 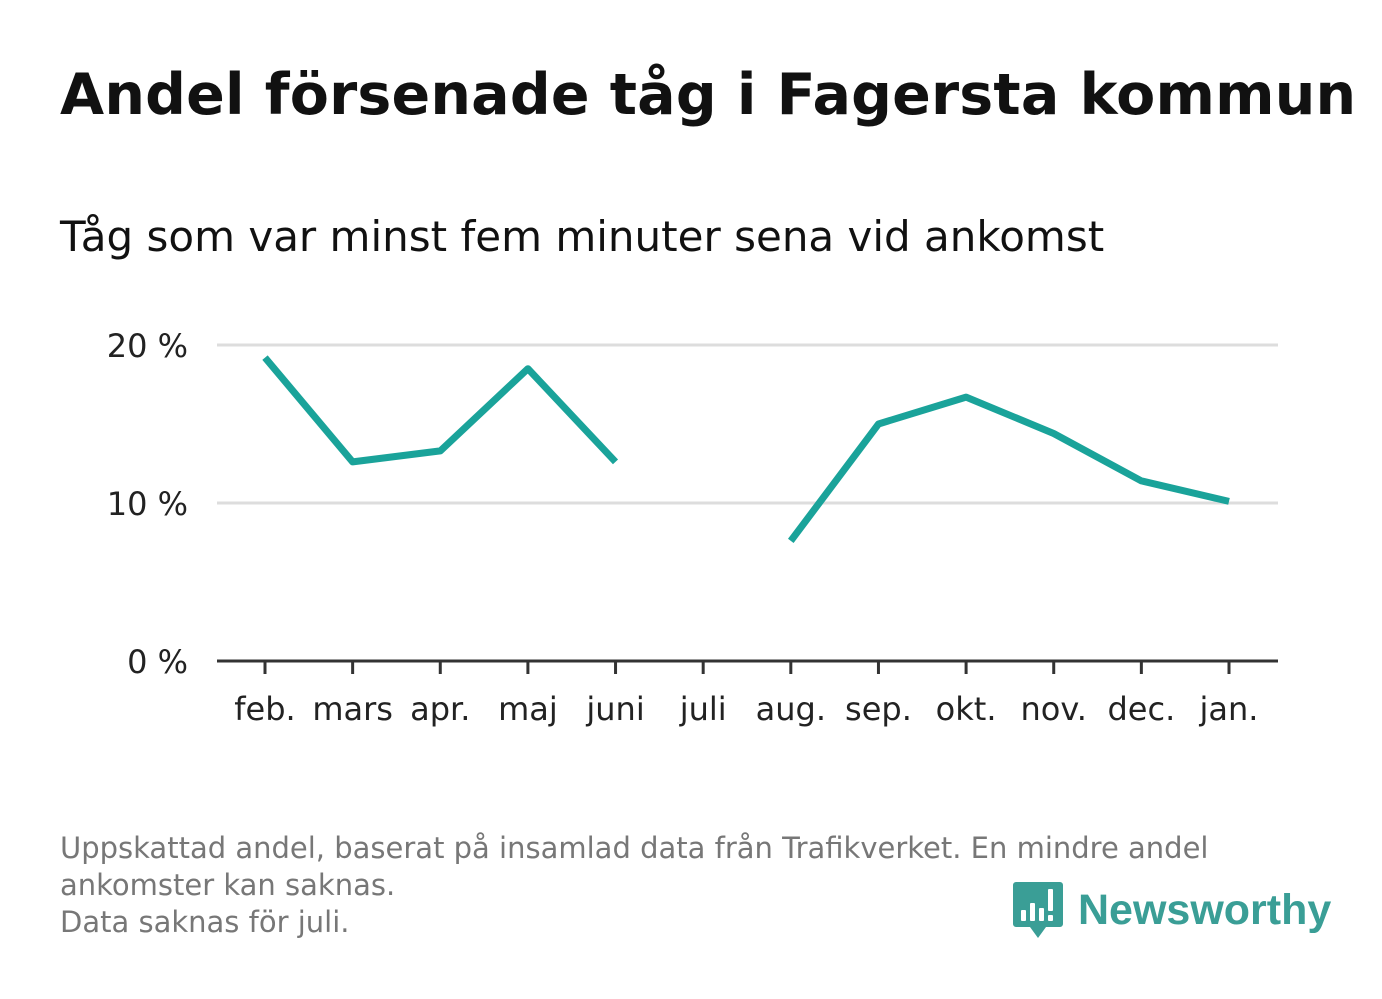 I want to click on y-tick-label: 20 %, so click(x=147, y=346).